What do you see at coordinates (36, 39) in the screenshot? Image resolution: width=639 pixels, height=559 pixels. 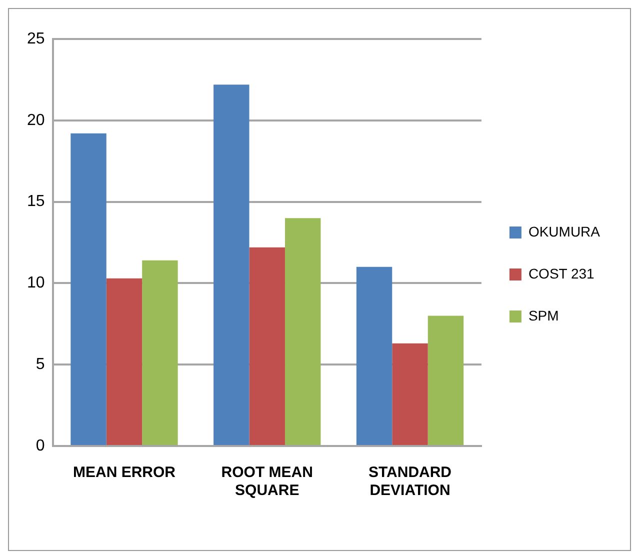 I see `y-tick-label: 25` at bounding box center [36, 39].